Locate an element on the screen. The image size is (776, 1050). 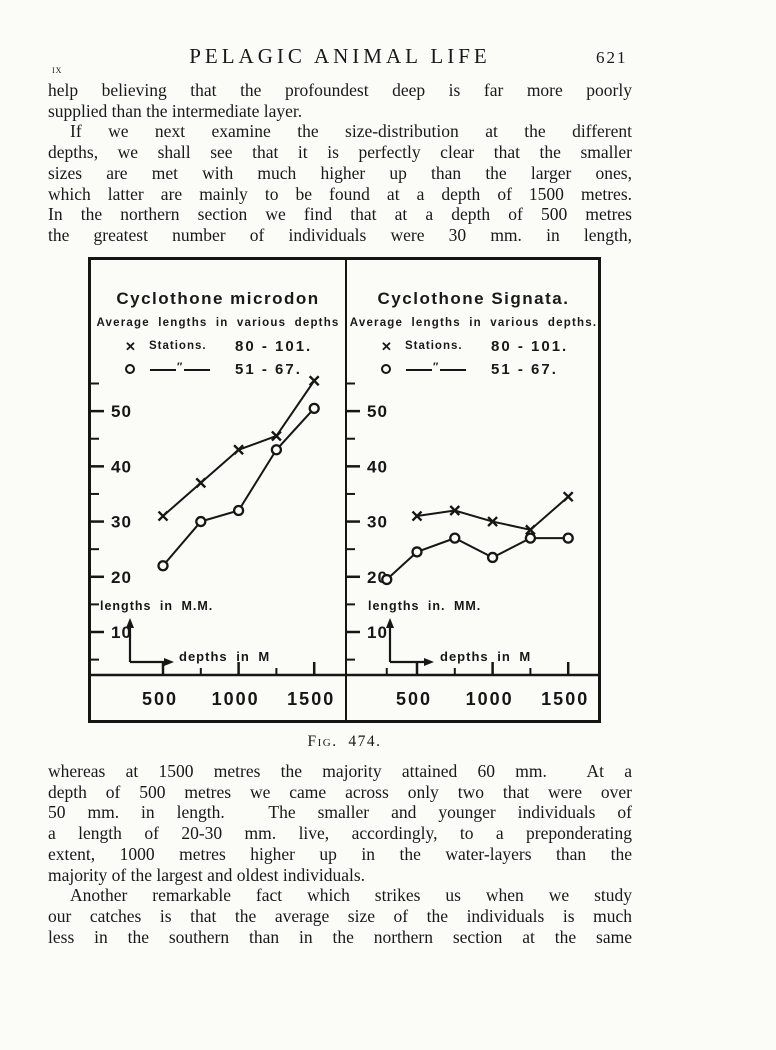
y-axis-label: 20 is located at coordinates (121, 577).